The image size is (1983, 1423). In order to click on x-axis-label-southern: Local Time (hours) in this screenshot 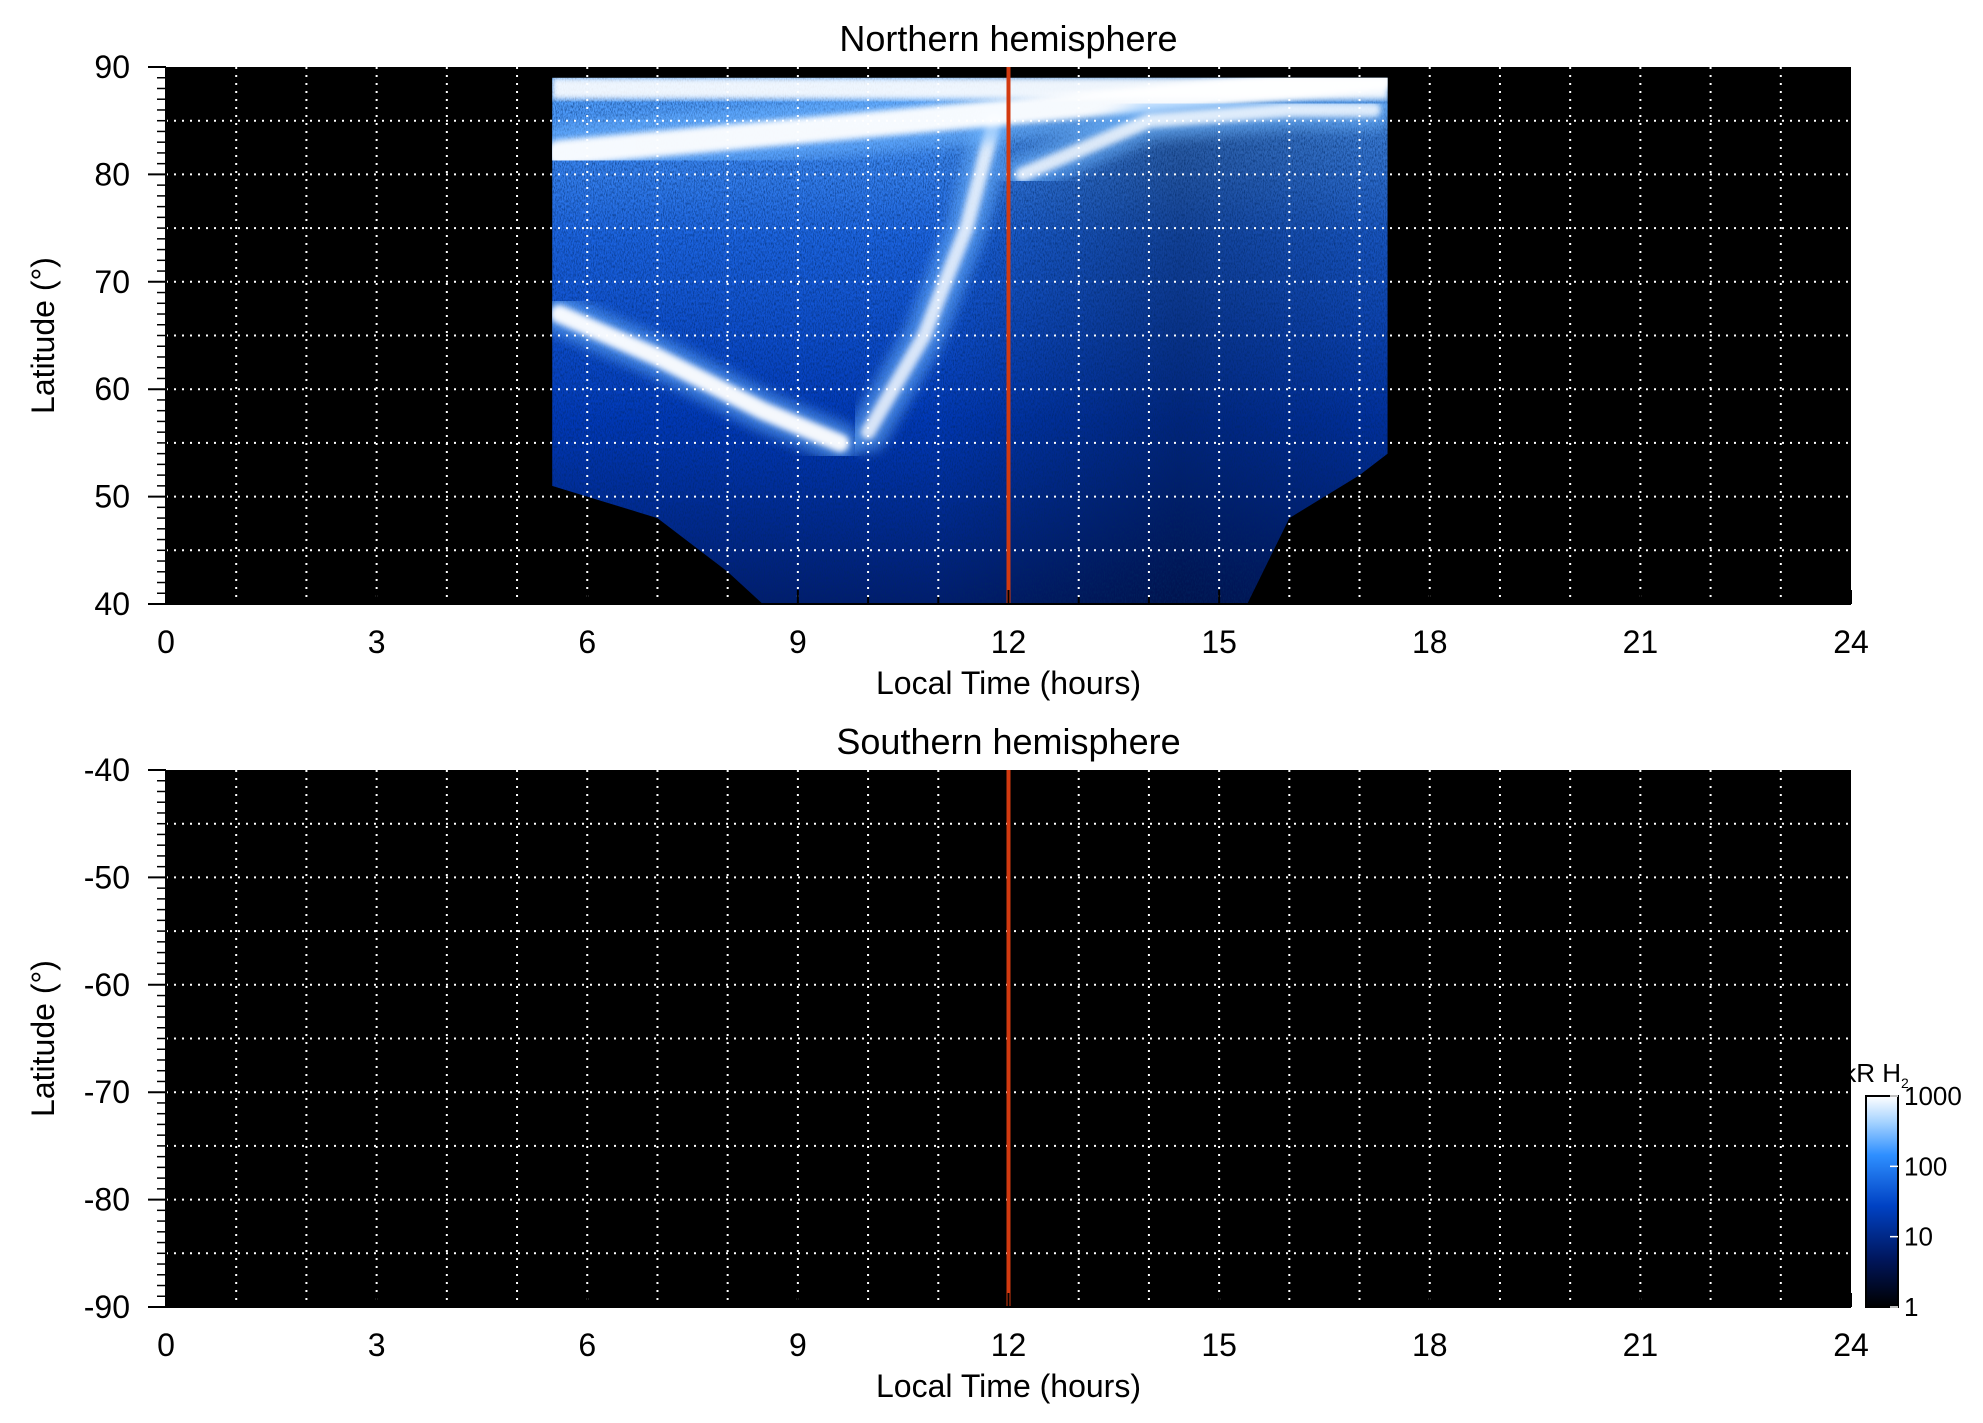, I will do `click(1008, 1386)`.